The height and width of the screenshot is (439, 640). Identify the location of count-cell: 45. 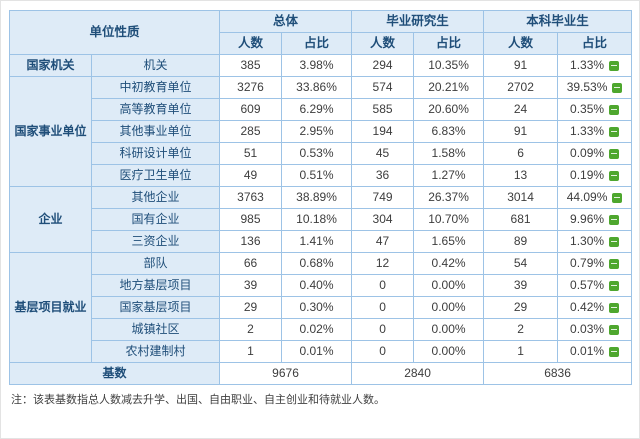
(383, 153).